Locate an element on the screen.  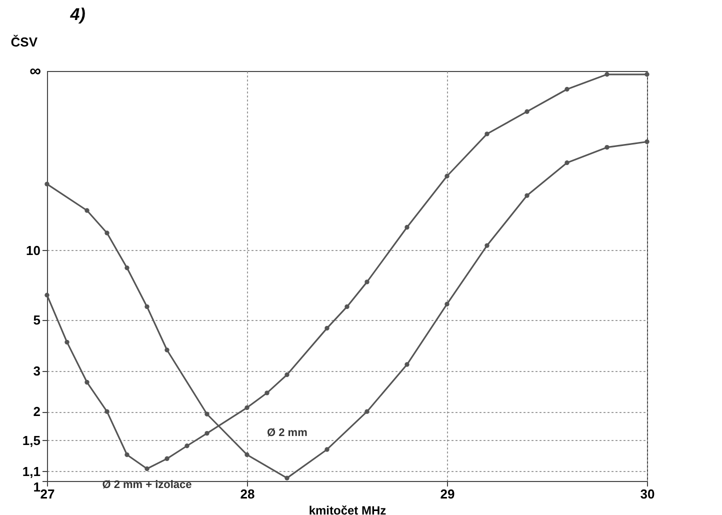
y-axis-title: ČSV is located at coordinates (24, 42).